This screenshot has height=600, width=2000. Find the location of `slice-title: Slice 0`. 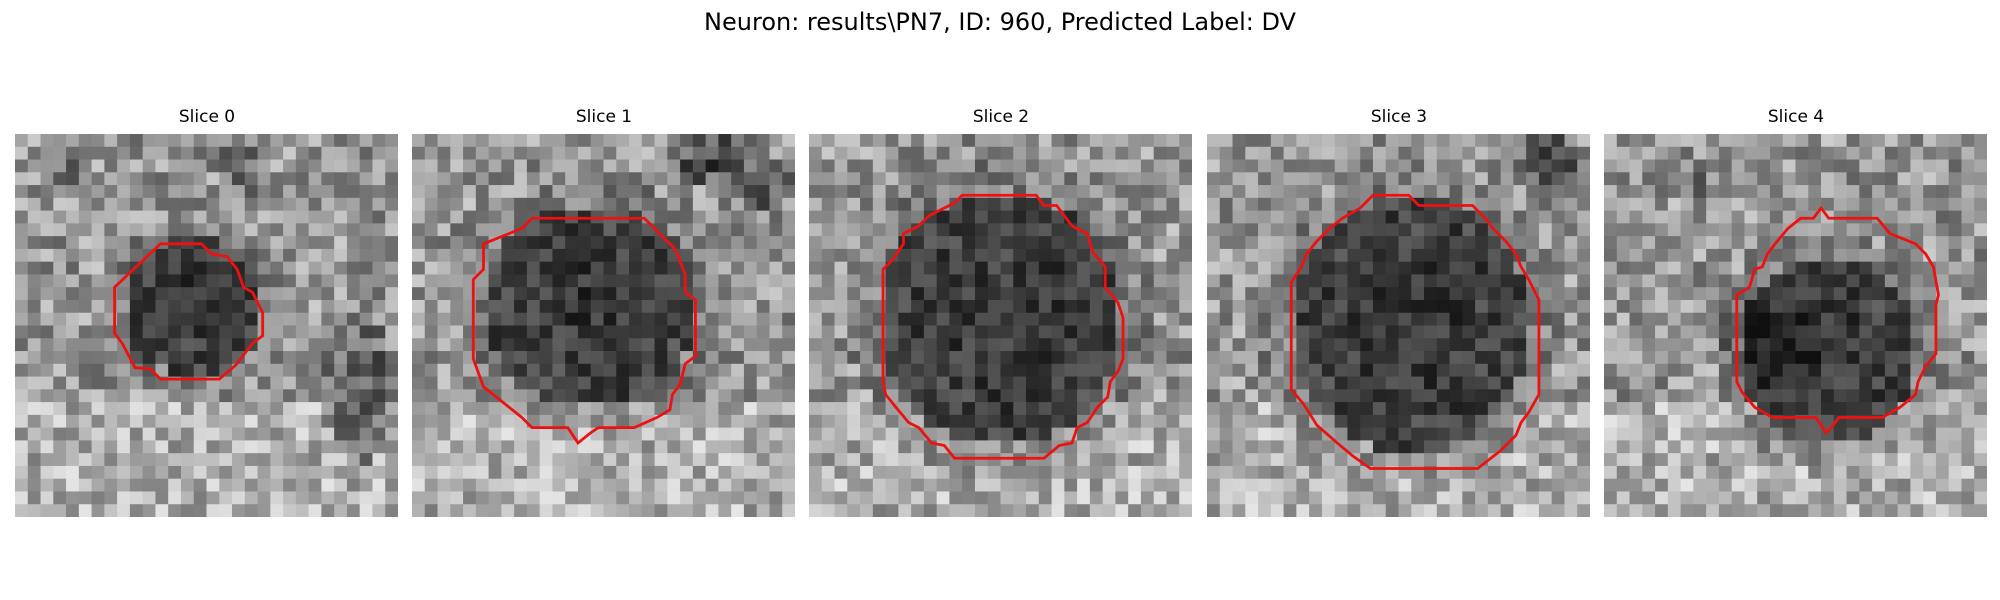

slice-title: Slice 0 is located at coordinates (207, 117).